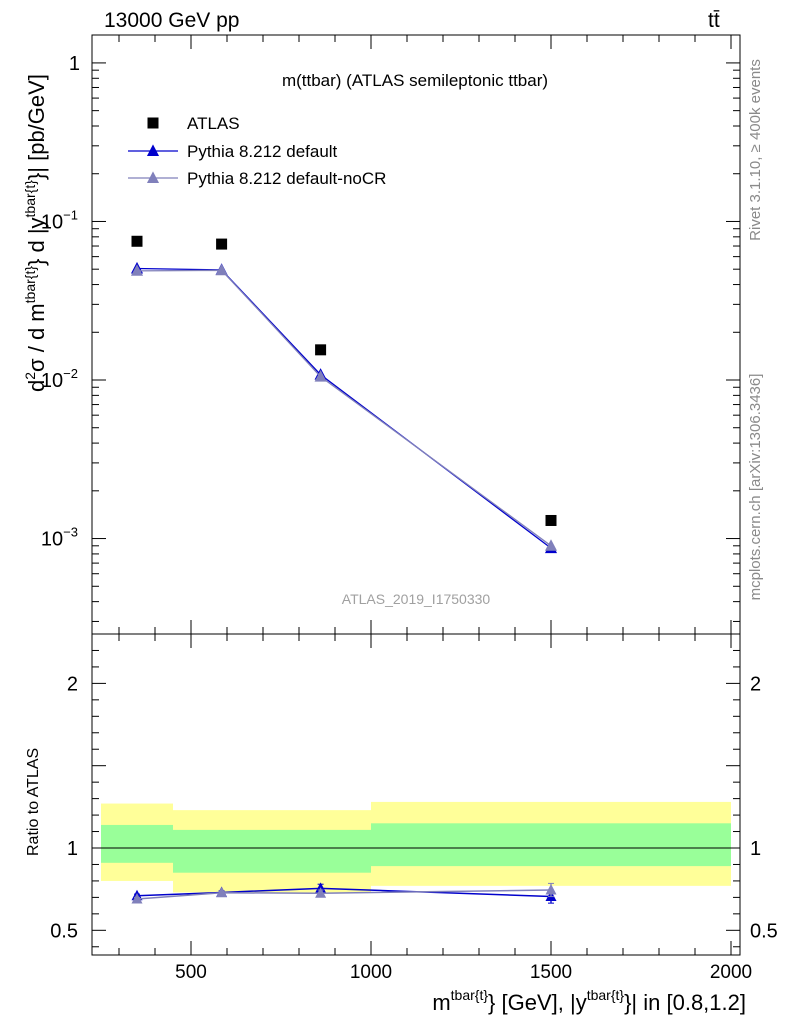 This screenshot has height=1024, width=786. Describe the element at coordinates (286, 178) in the screenshot. I see `legend-label: Pythia 8.212 default-noCR` at that location.